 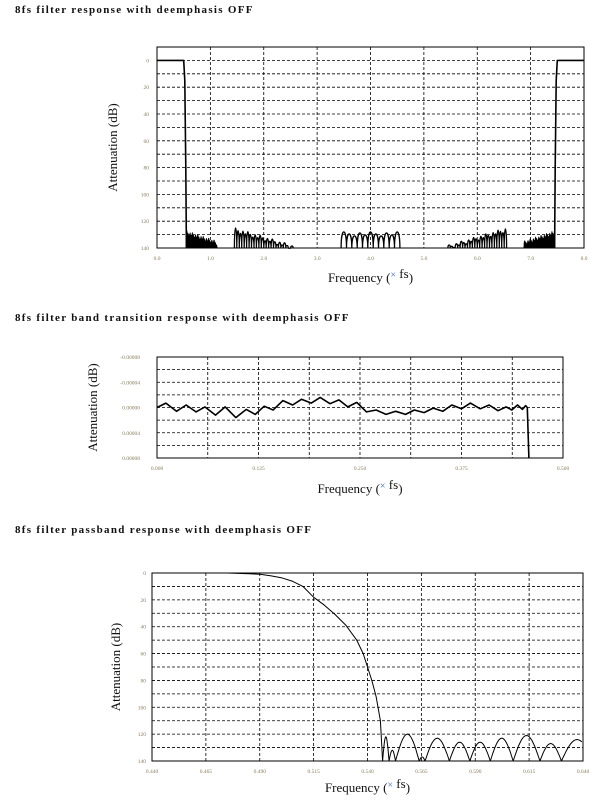 What do you see at coordinates (258, 469) in the screenshot?
I see `x-tick-label: 0.125` at bounding box center [258, 469].